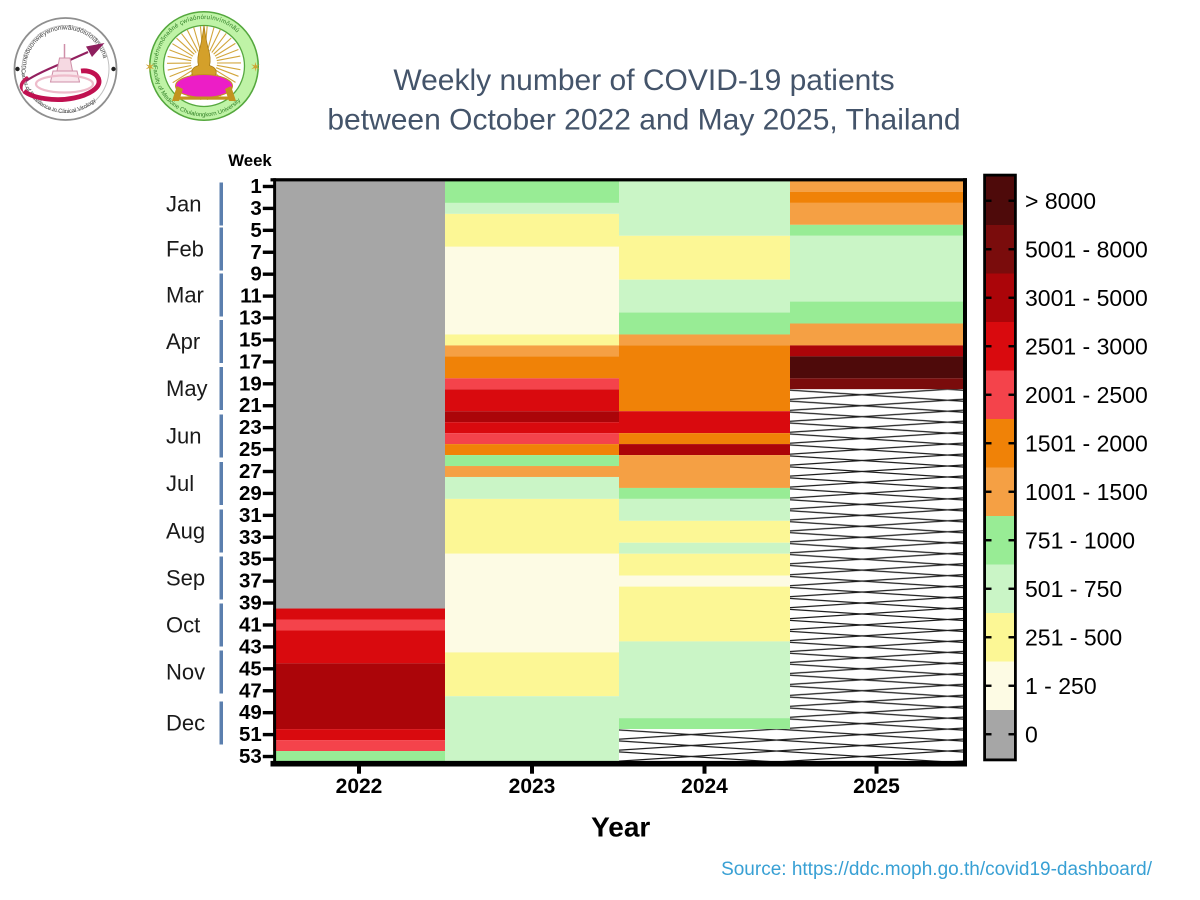 The image size is (1200, 900). What do you see at coordinates (704, 786) in the screenshot?
I see `svg-text: 2024` at bounding box center [704, 786].